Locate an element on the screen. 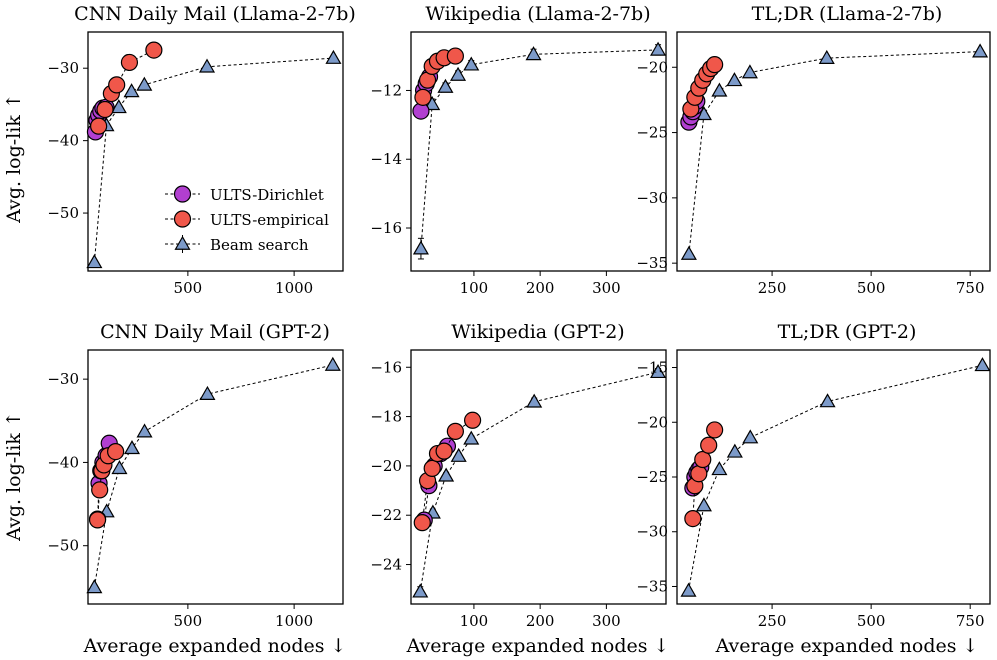  plot-area-2: 250 500 750 −35 −30 −25 −20 is located at coordinates (813, 164).